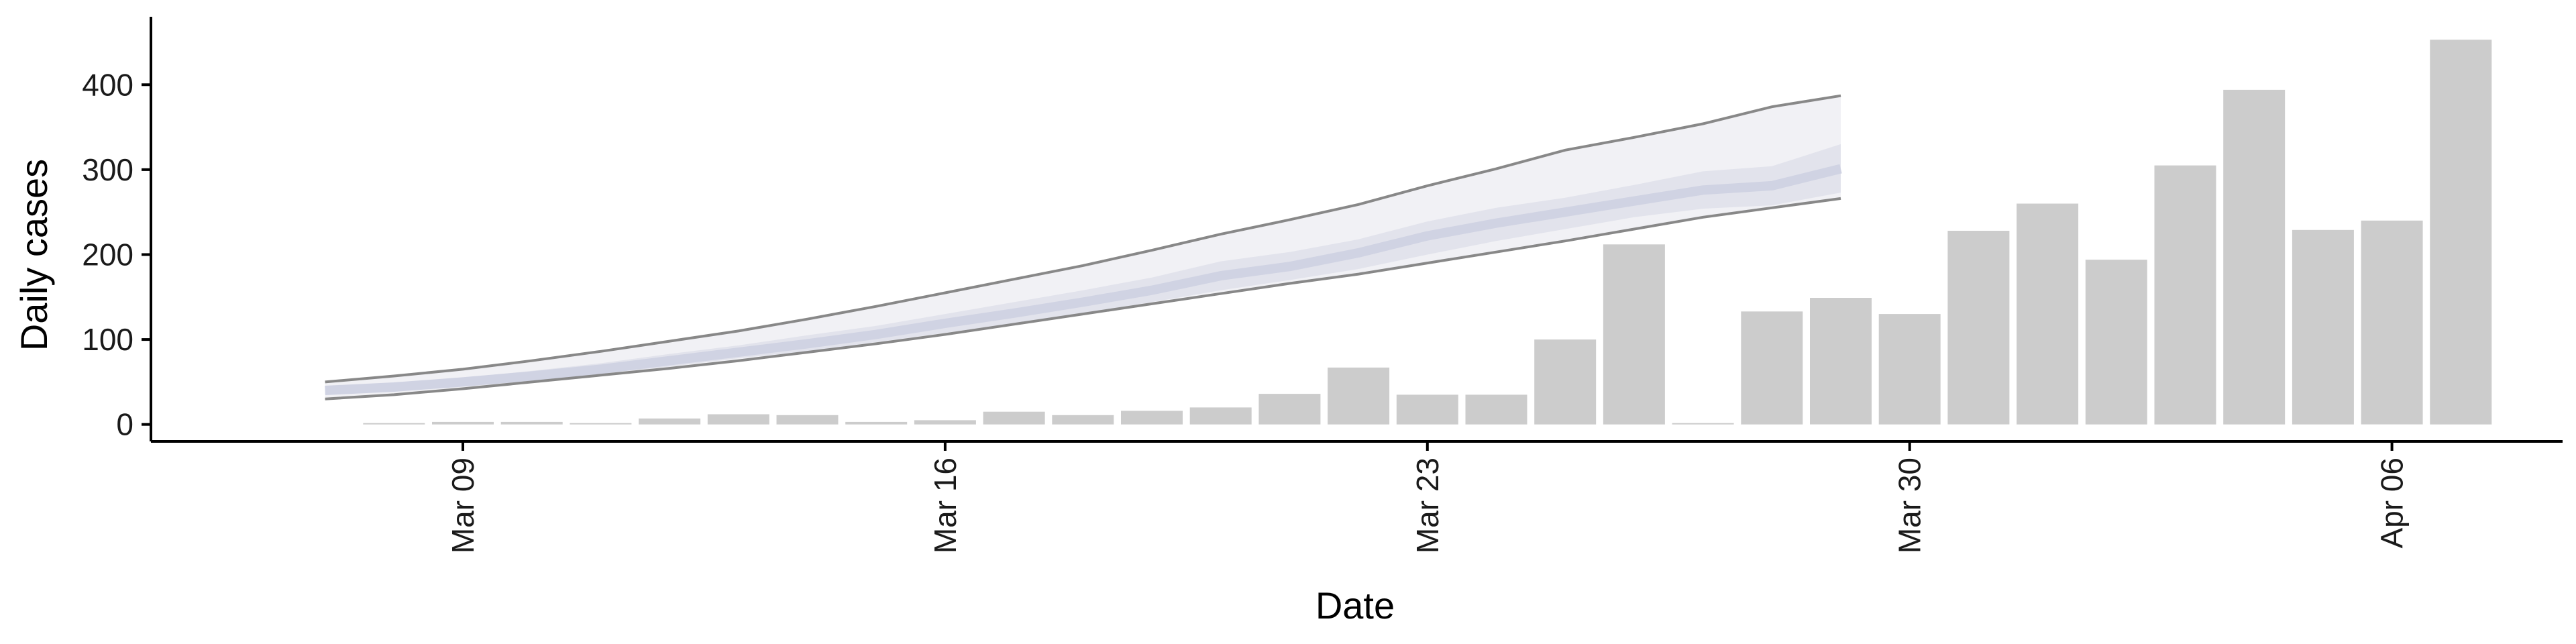  Describe the element at coordinates (1355, 605) in the screenshot. I see `x-axis-title: Date` at that location.